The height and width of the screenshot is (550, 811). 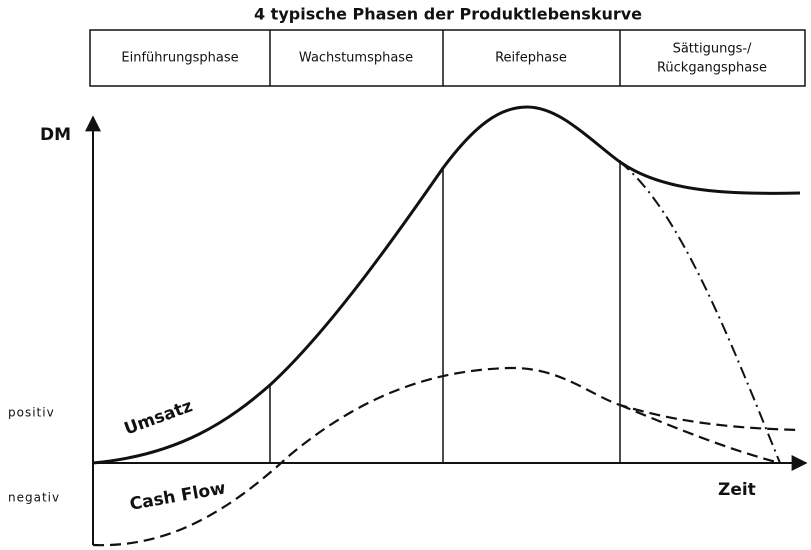 I want to click on y-axis-label: DM, so click(x=55, y=135).